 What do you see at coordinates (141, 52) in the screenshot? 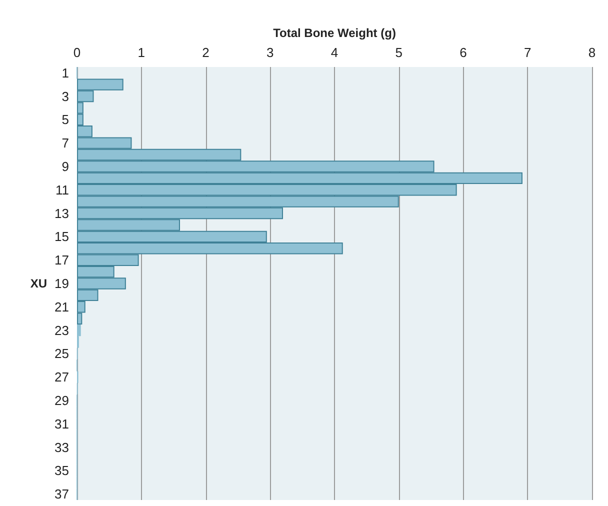
I see `x-tick-label: 1` at bounding box center [141, 52].